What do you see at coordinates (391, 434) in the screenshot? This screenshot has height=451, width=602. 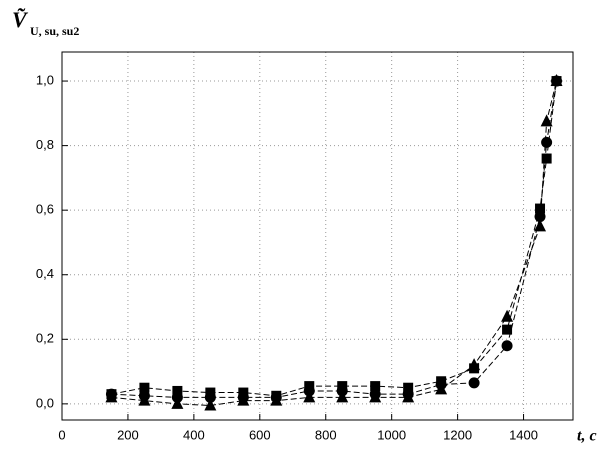 I see `x-tick-label: 1000` at bounding box center [391, 434].